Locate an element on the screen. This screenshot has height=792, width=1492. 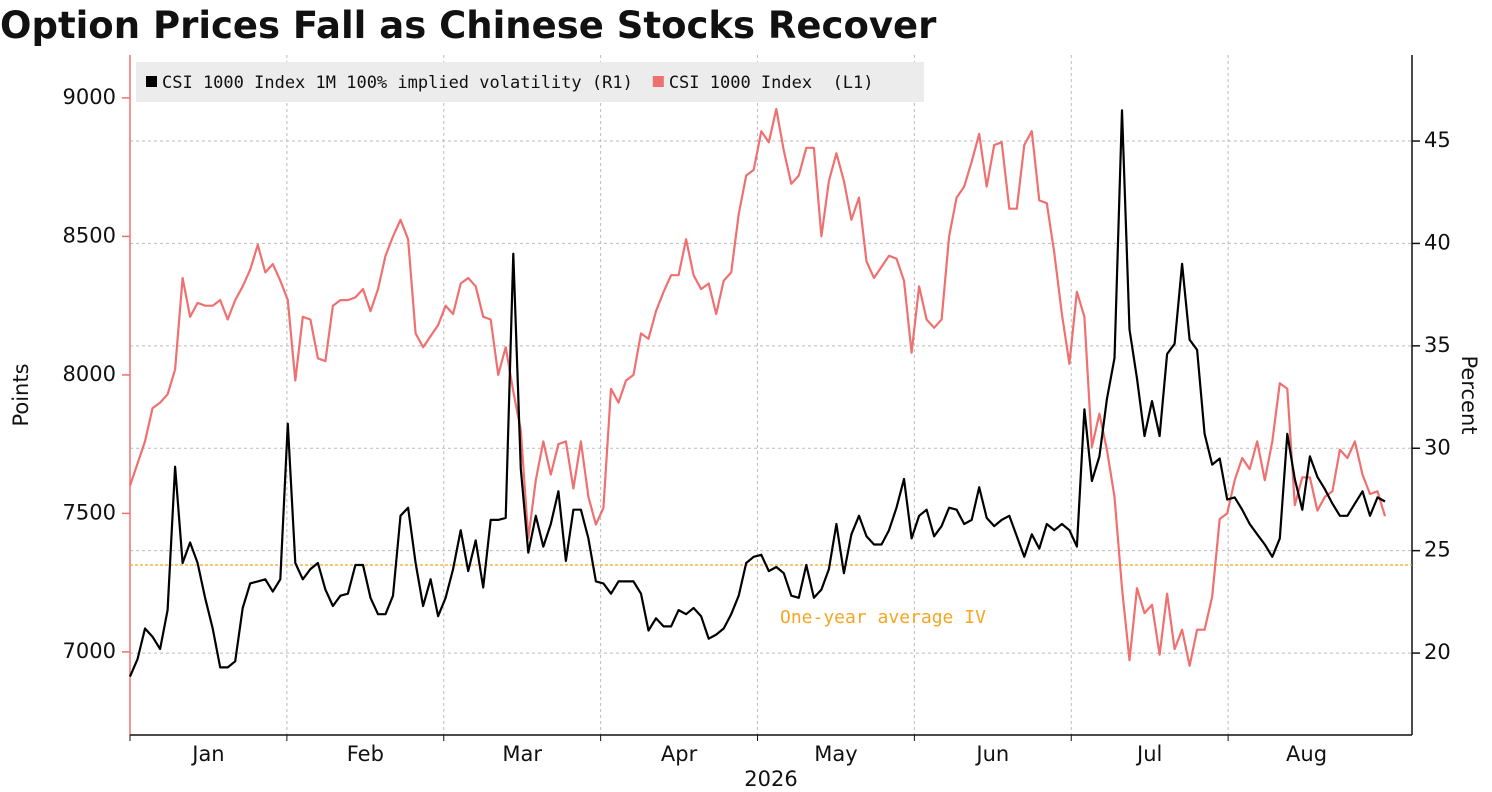
x-axis-label: 2026 is located at coordinates (770, 779).